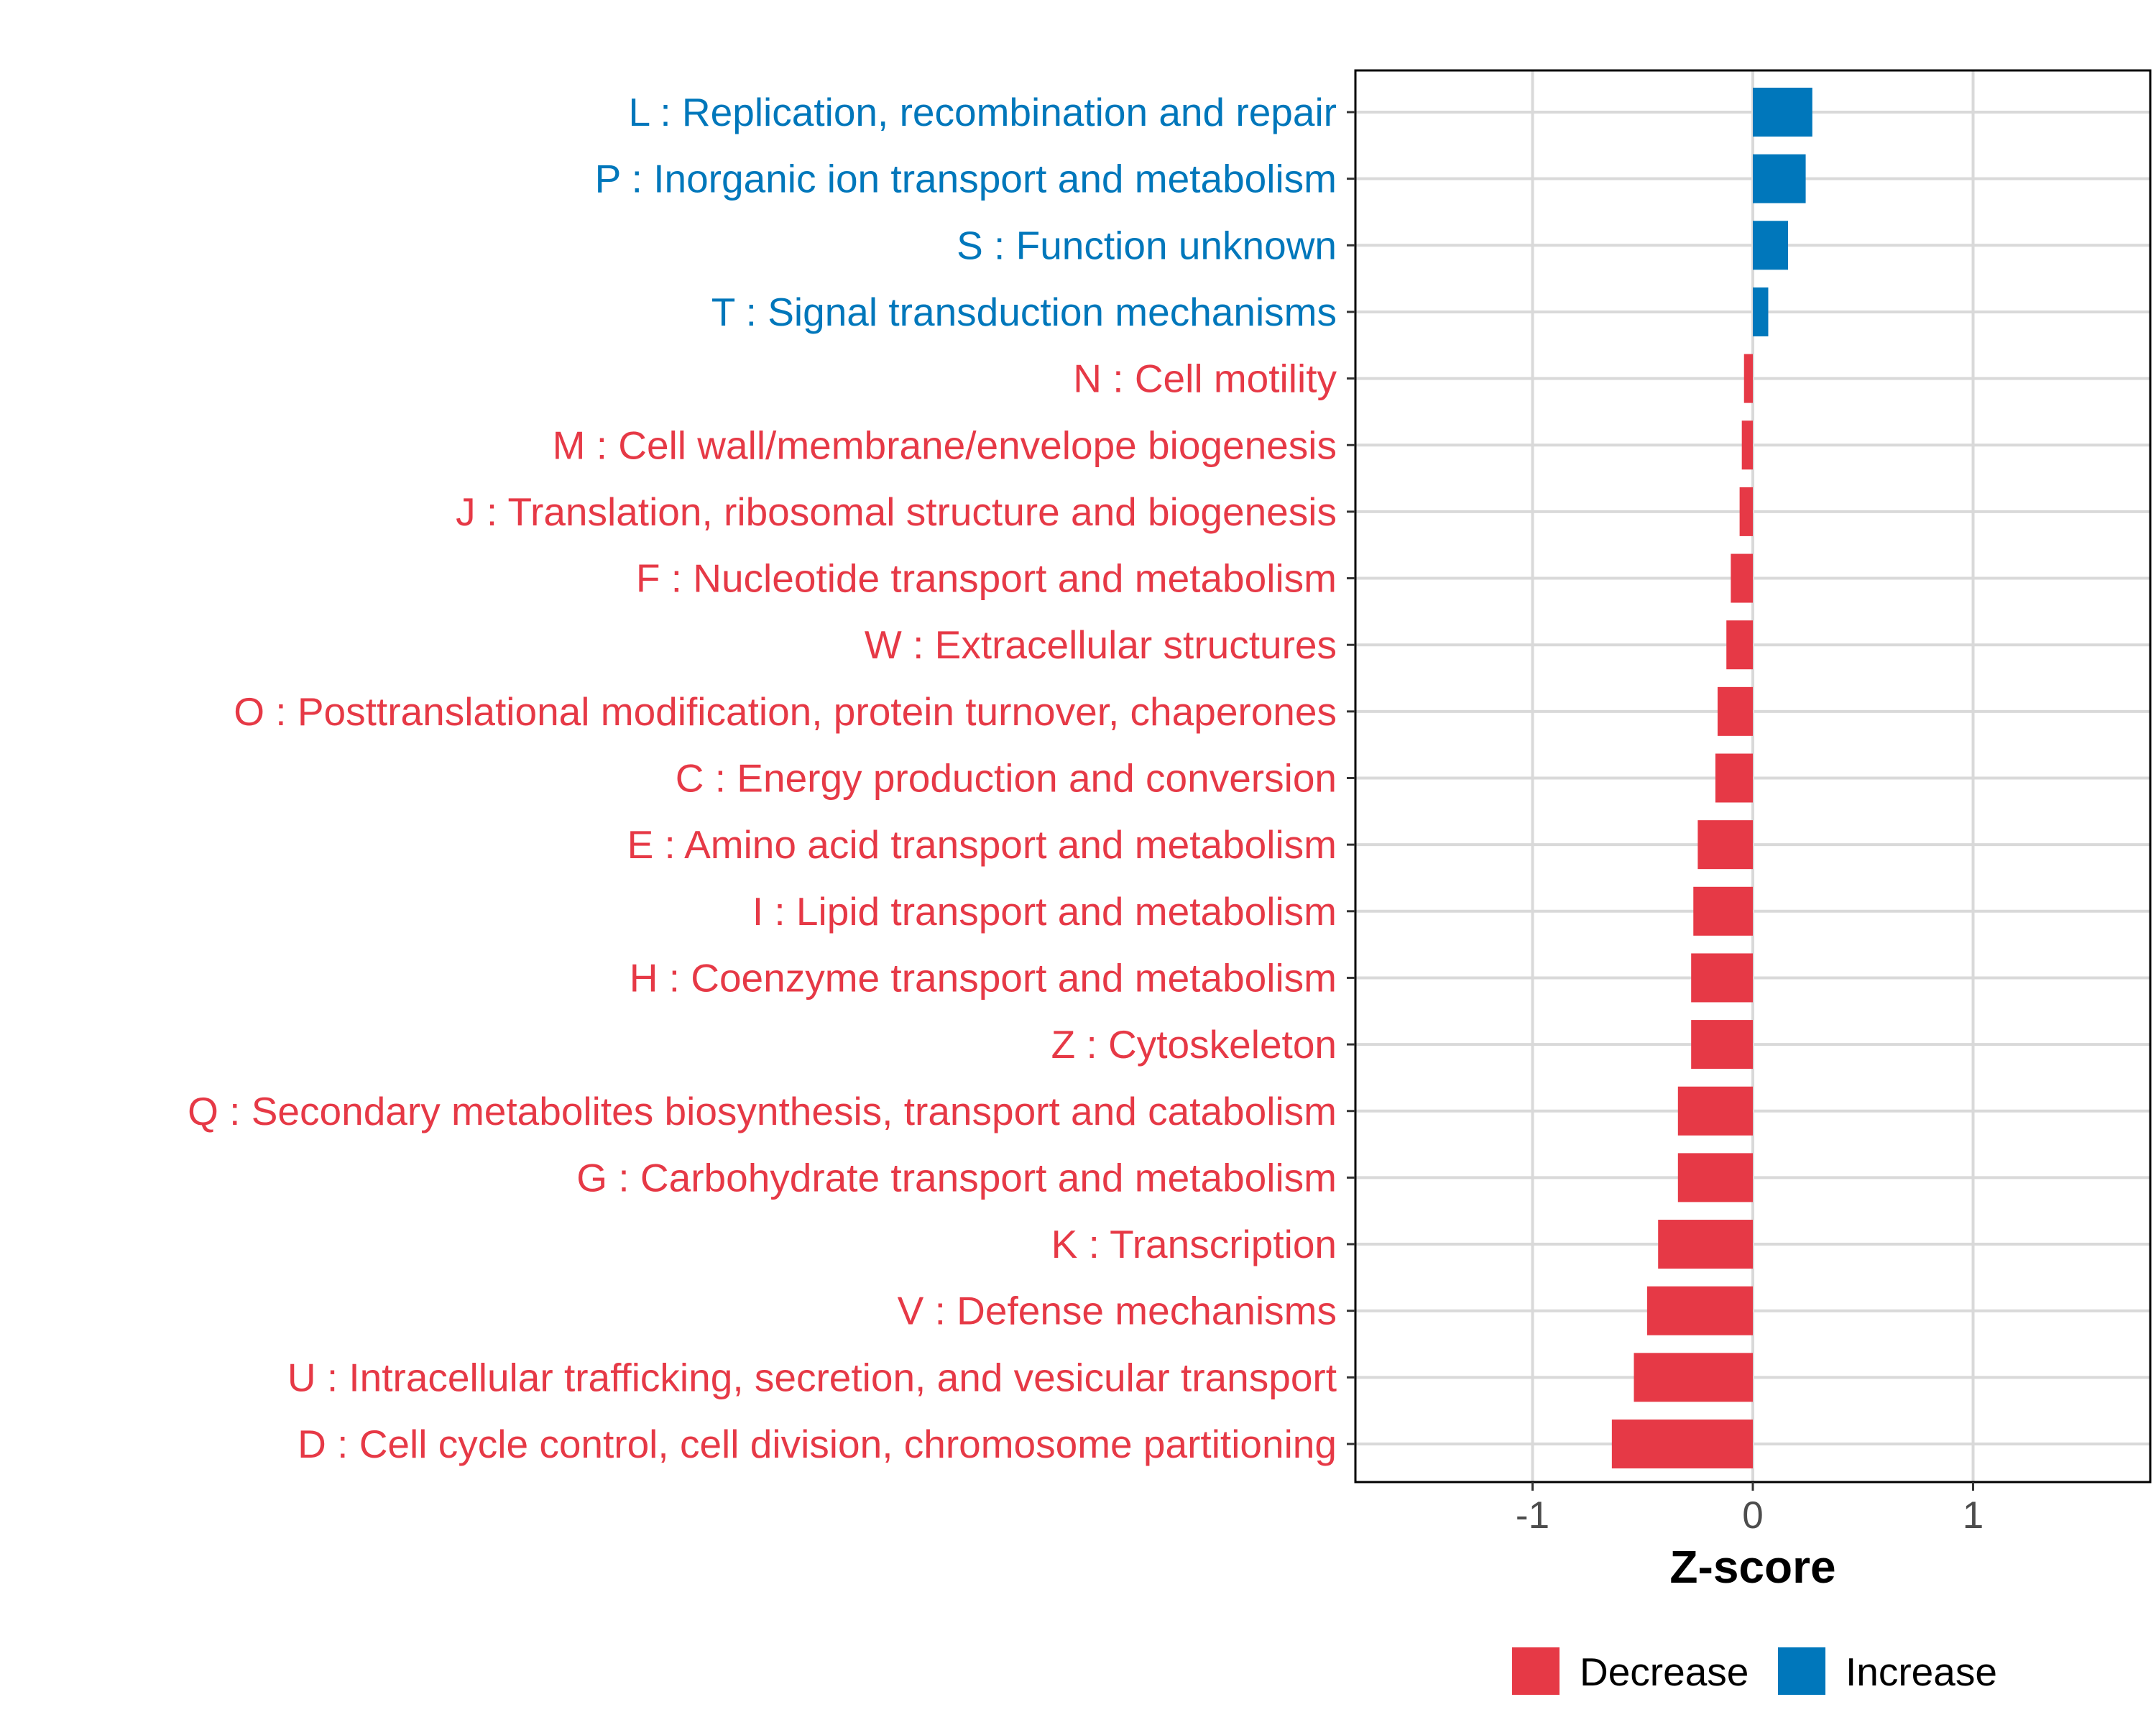  Describe the element at coordinates (1101, 644) in the screenshot. I see `category-label: W : Extracellular structures` at that location.